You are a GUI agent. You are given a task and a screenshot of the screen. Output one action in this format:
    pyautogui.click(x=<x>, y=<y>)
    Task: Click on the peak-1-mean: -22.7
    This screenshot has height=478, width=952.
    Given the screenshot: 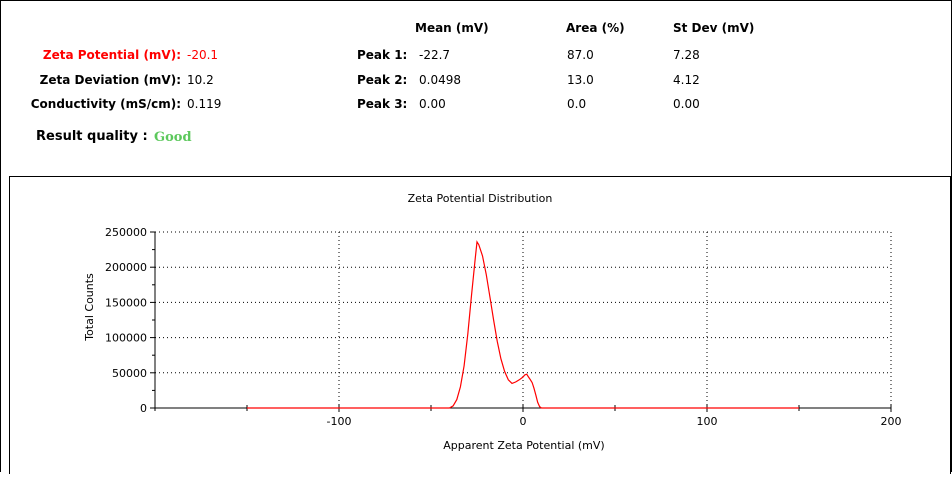 What is the action you would take?
    pyautogui.click(x=435, y=55)
    